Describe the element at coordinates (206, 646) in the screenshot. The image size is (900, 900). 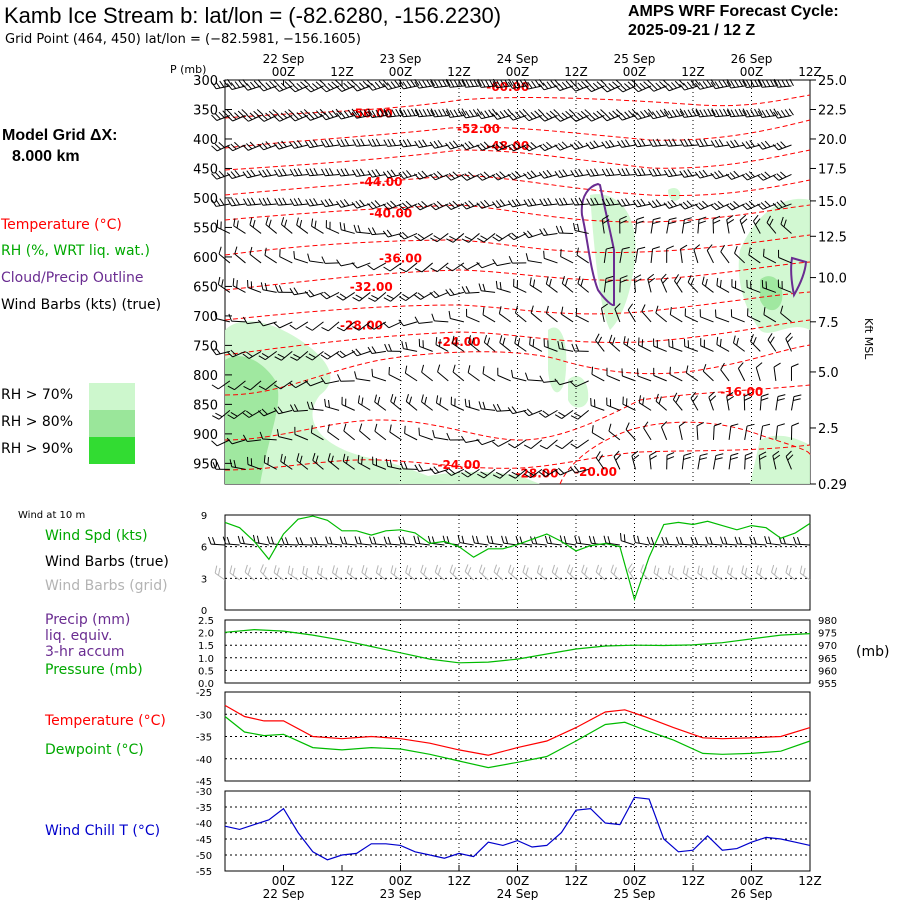
I see `precip-ytick-2: 1.5` at that location.